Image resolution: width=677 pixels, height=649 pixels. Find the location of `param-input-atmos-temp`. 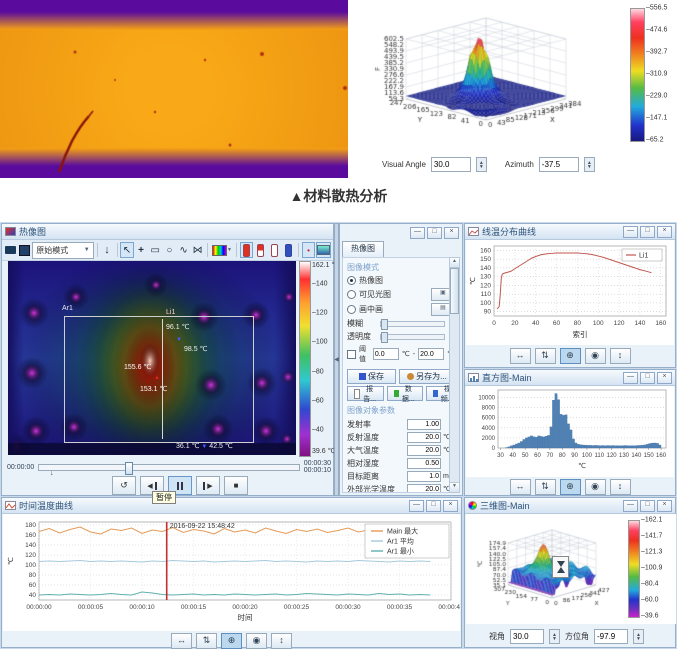

param-input-atmos-temp is located at coordinates (424, 450).